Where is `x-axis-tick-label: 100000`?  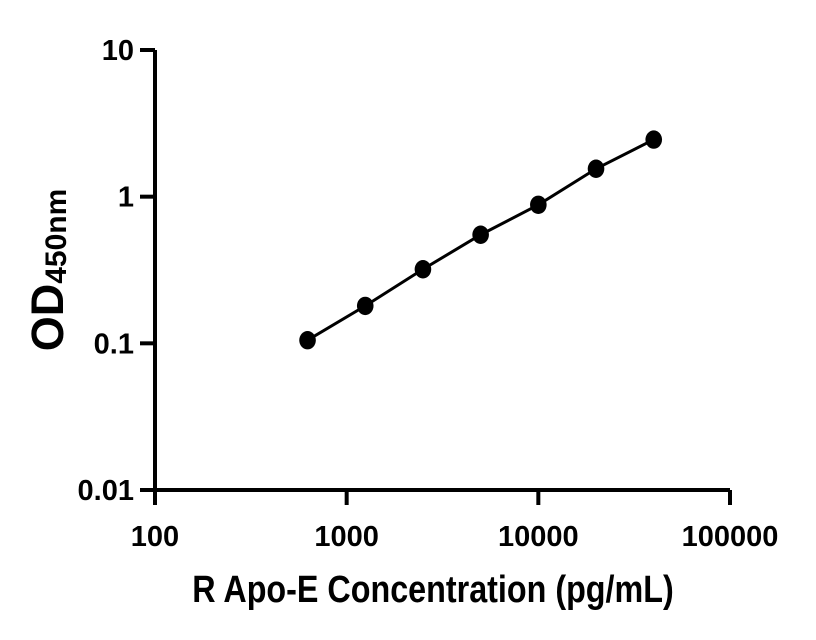
x-axis-tick-label: 100000 is located at coordinates (730, 537).